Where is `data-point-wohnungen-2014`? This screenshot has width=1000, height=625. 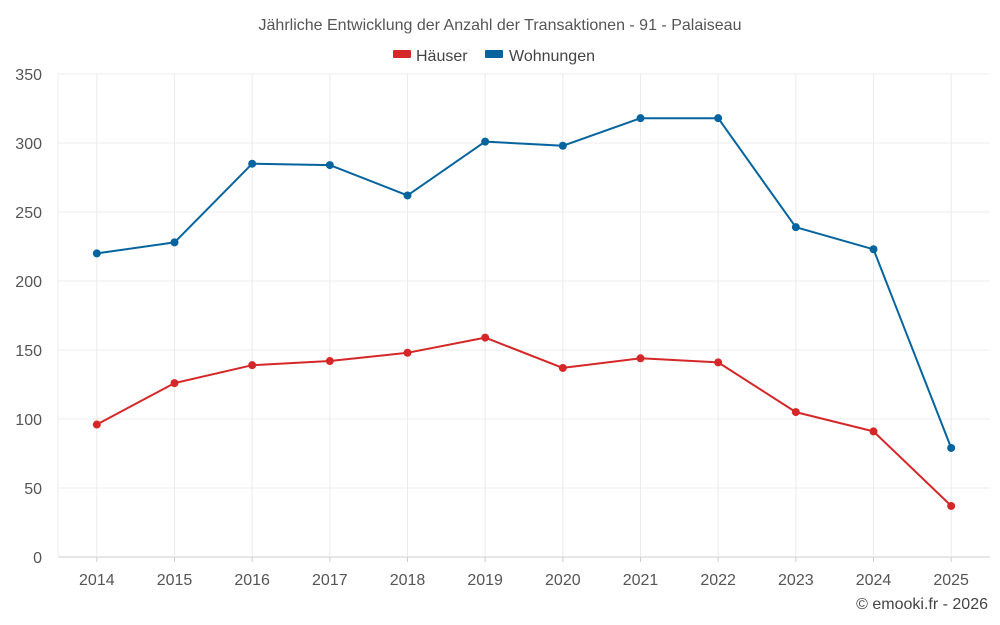
data-point-wohnungen-2014 is located at coordinates (96, 253).